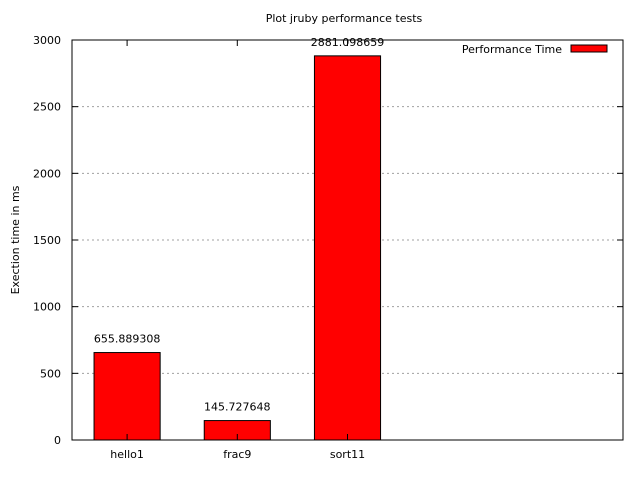 The image size is (640, 480). I want to click on y-tick-label: 1000, so click(47, 307).